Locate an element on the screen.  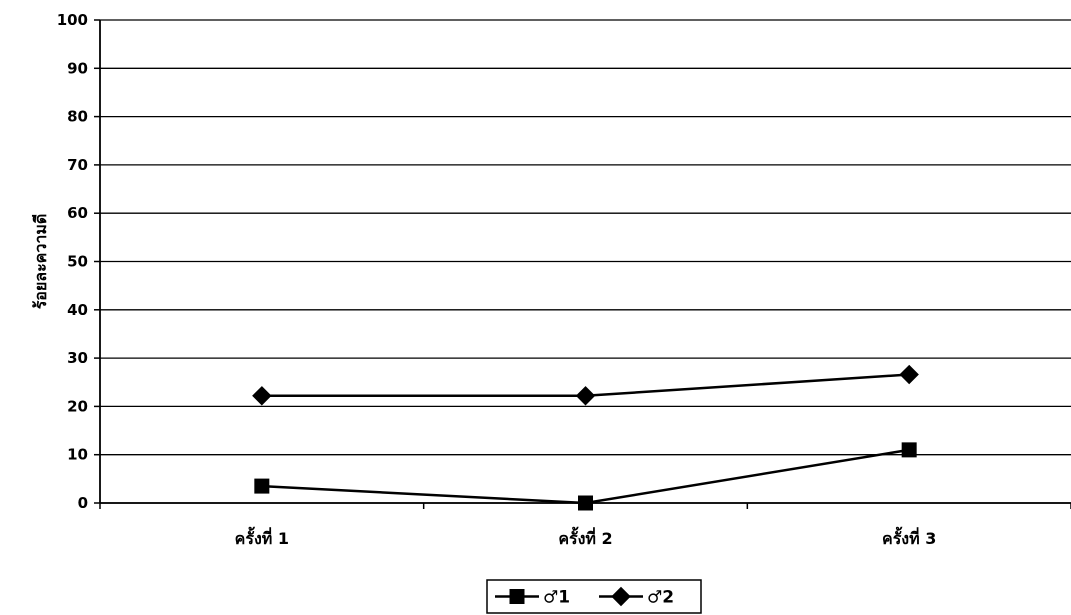
y-tick-label: 70 is located at coordinates (77, 165).